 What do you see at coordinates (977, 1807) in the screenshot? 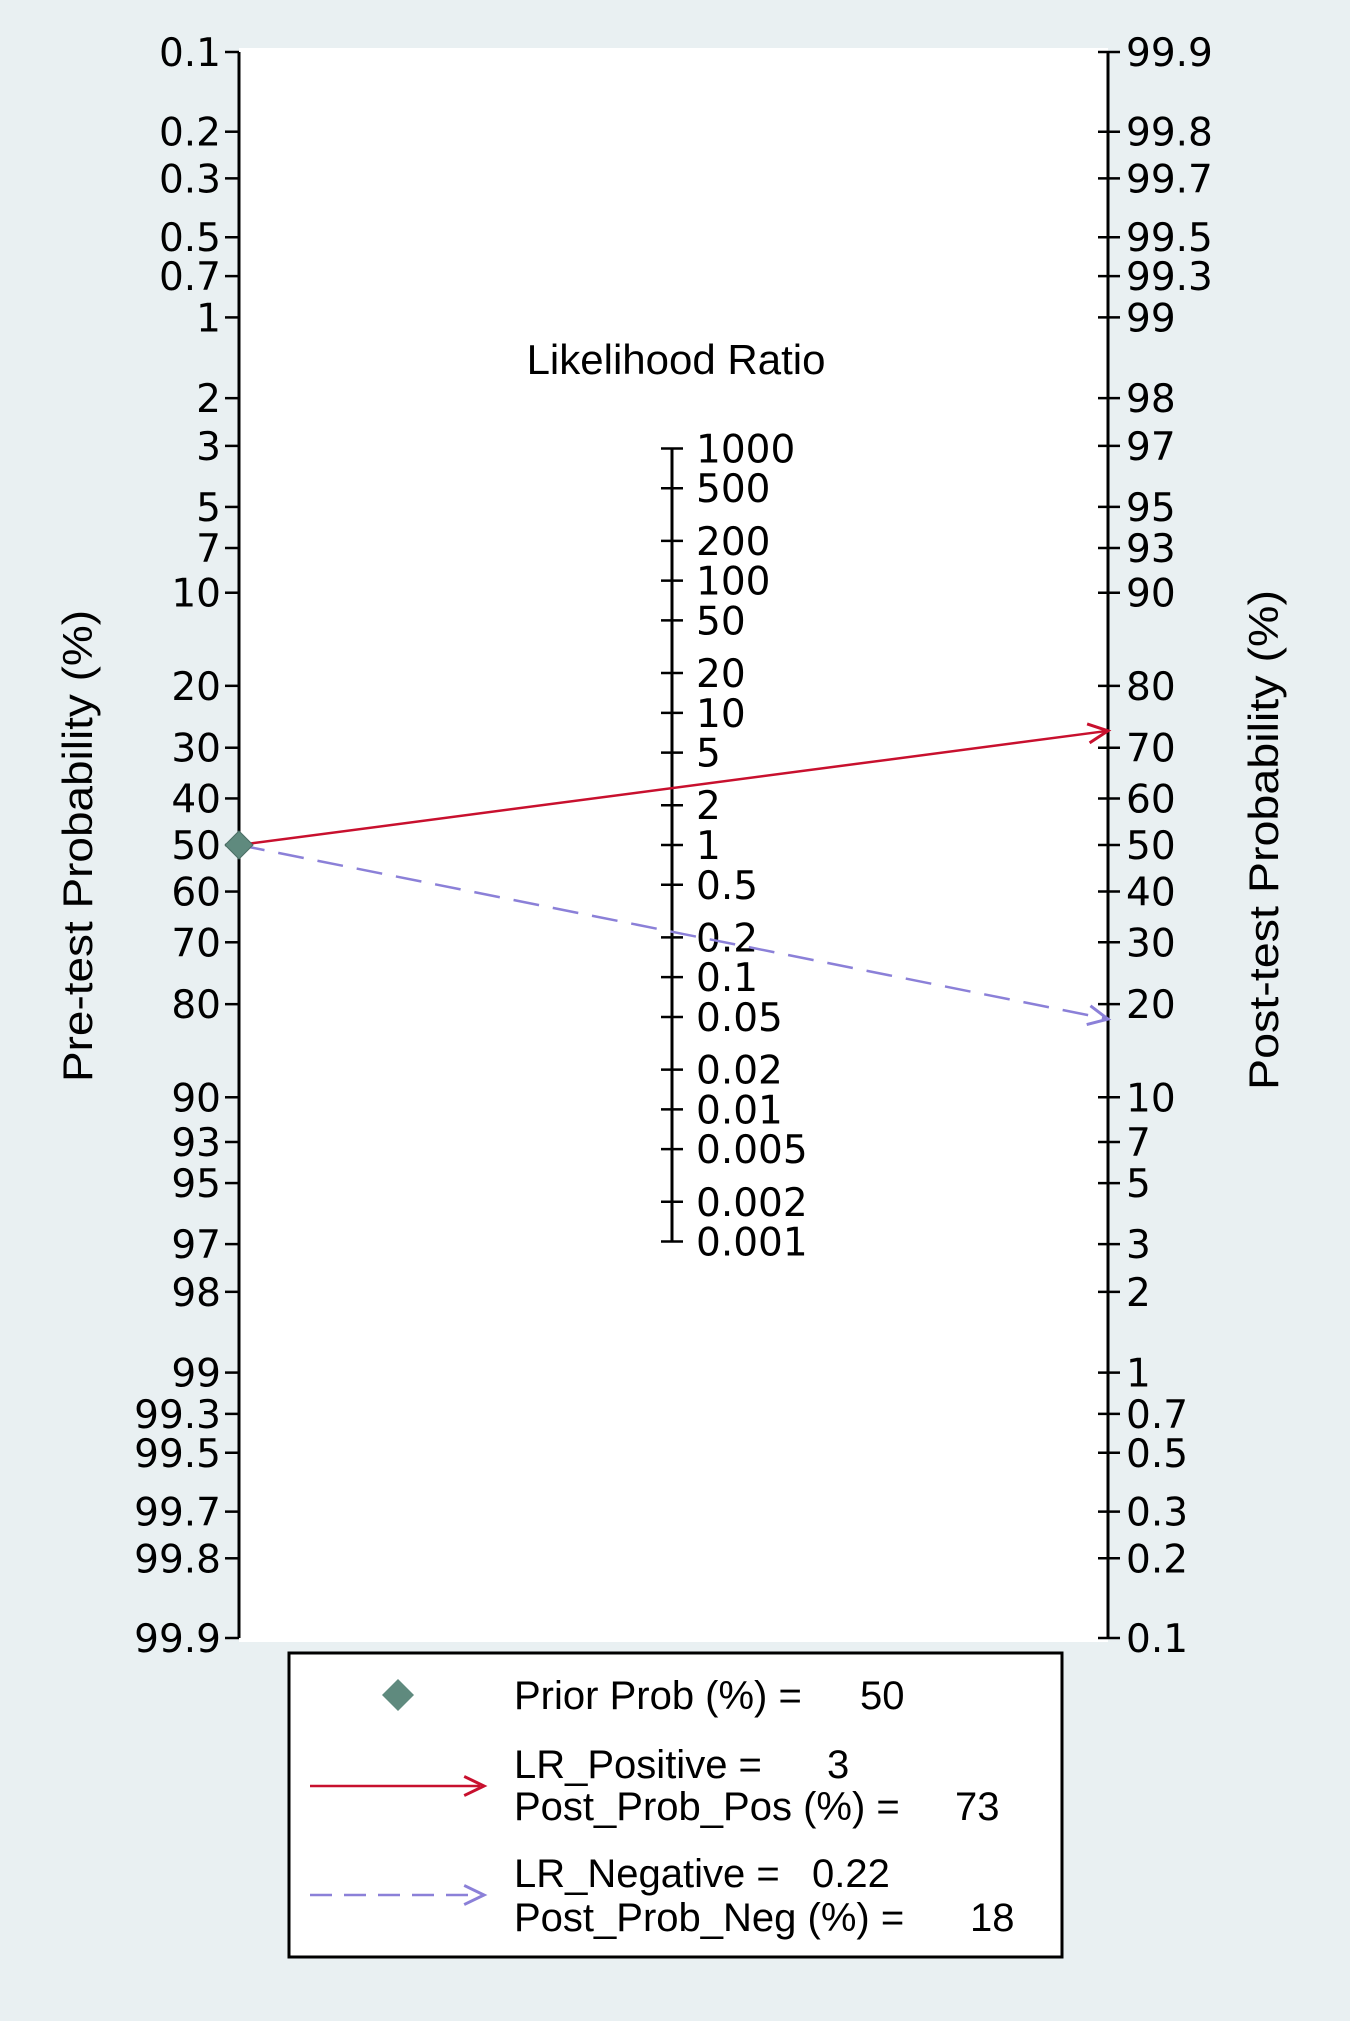
I see `legend-post-prob-pos-value: 73` at bounding box center [977, 1807].